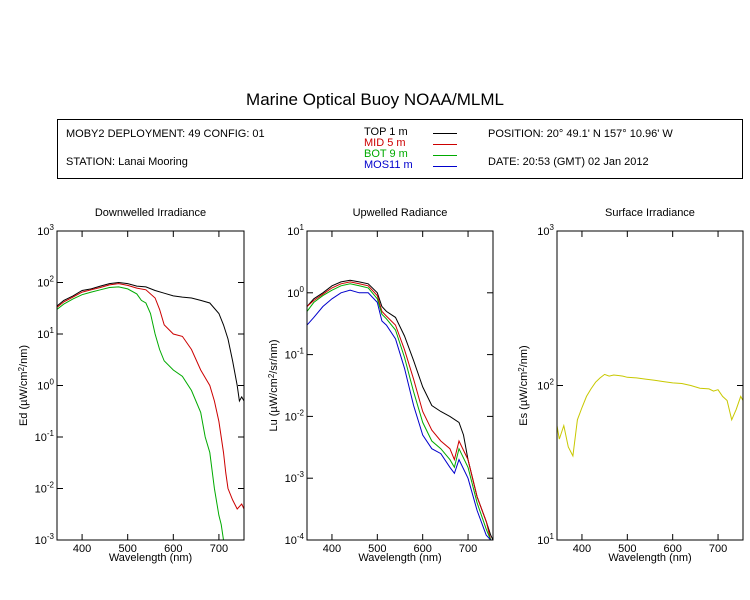  Describe the element at coordinates (400, 213) in the screenshot. I see `chart-title: Upwelled Radiance` at that location.